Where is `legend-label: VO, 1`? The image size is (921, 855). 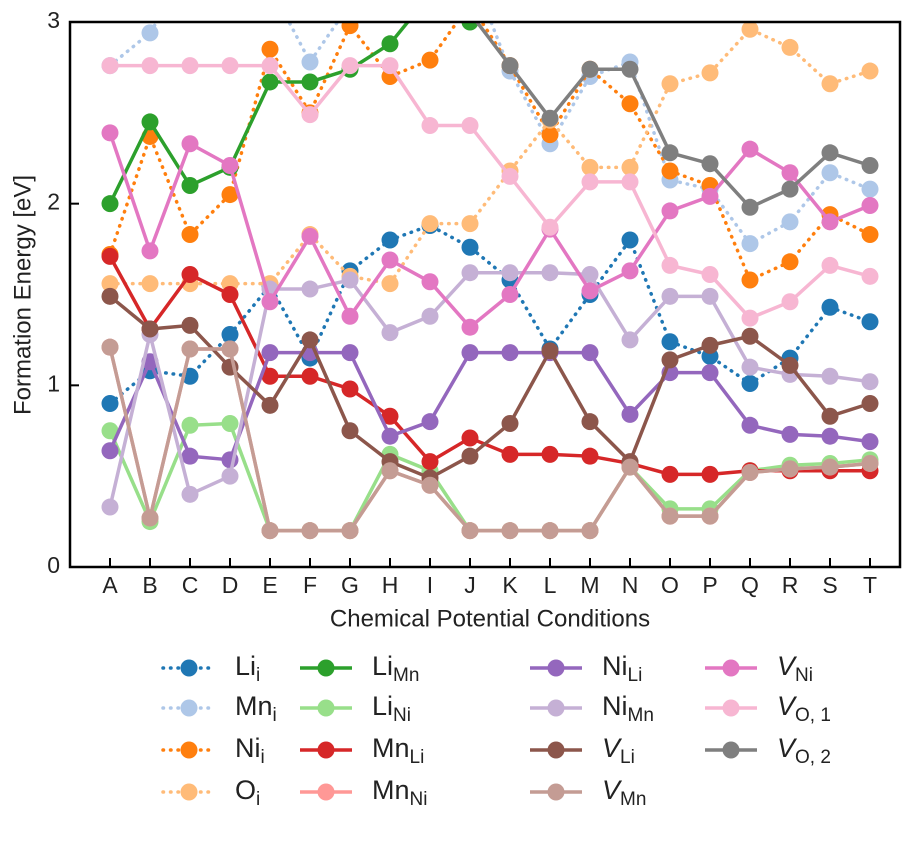 legend-label: VO, 1 is located at coordinates (804, 708).